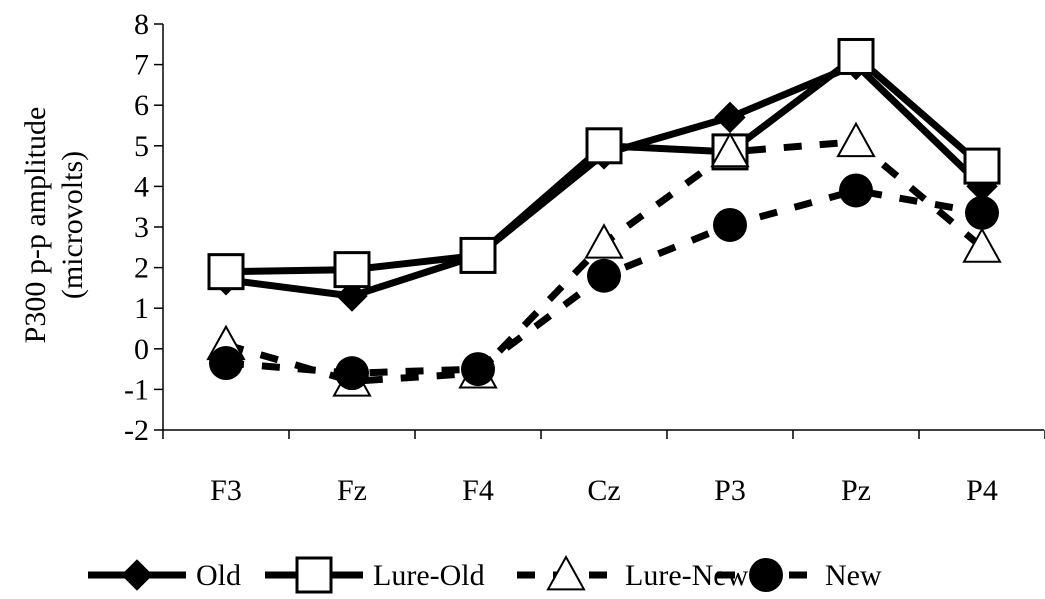 The image size is (1045, 599). I want to click on legend-item-lure-old: Lure-Old, so click(375, 575).